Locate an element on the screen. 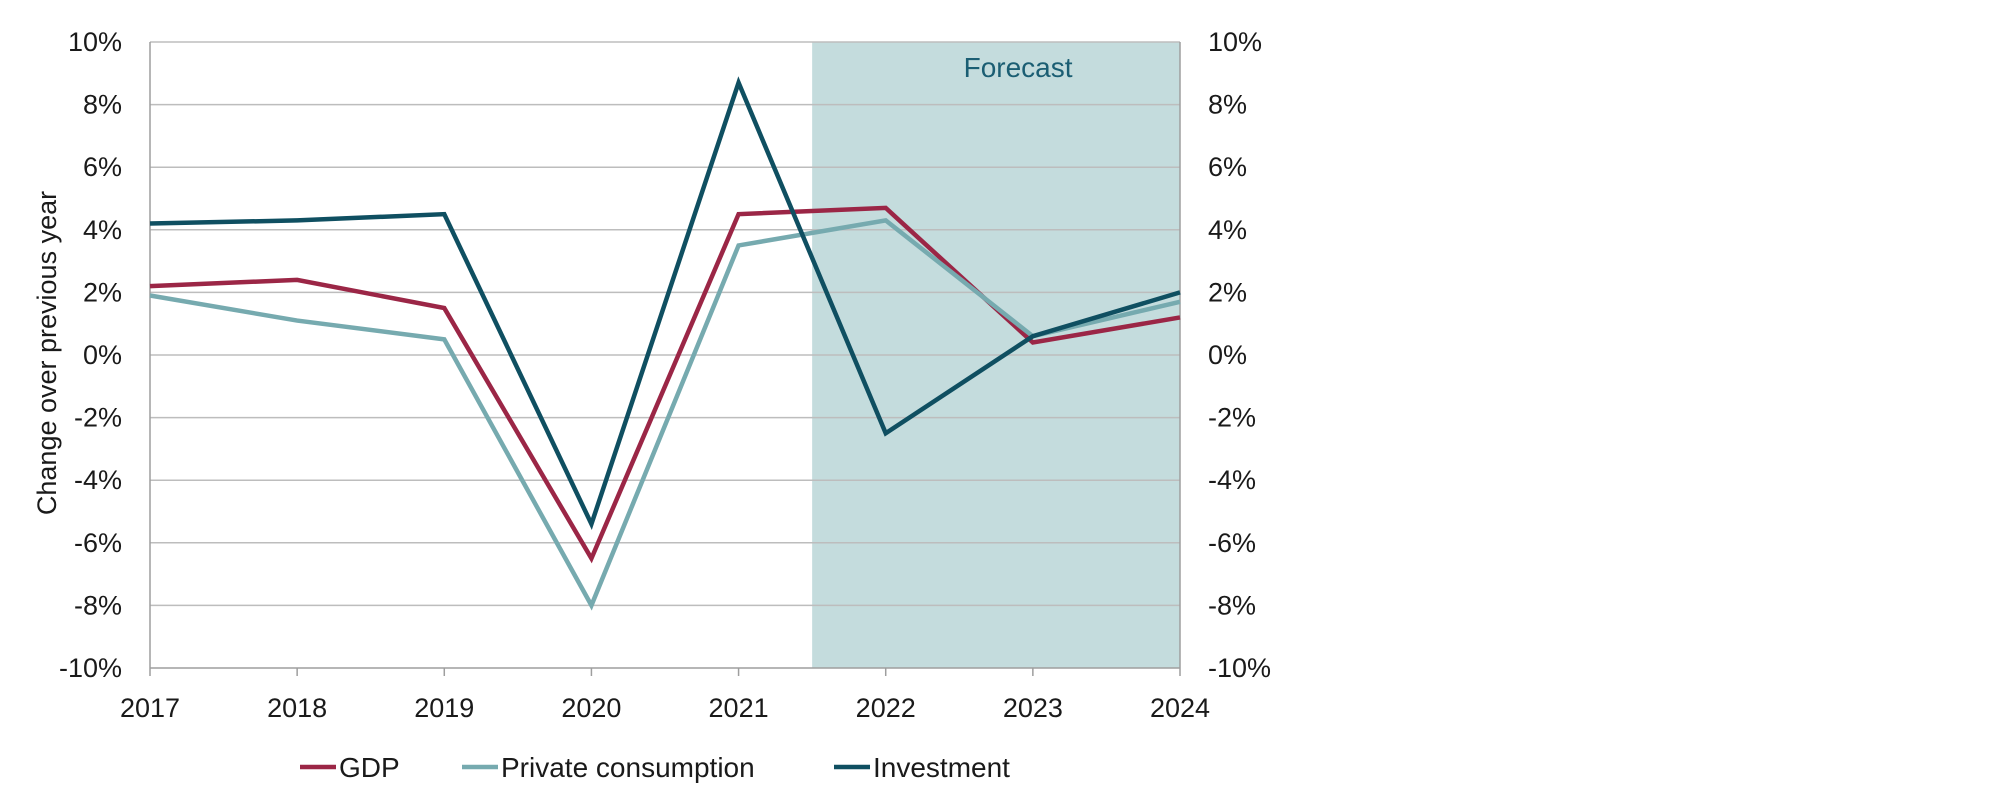 The width and height of the screenshot is (2000, 800). y-tick-label-left: -10% is located at coordinates (90, 668).